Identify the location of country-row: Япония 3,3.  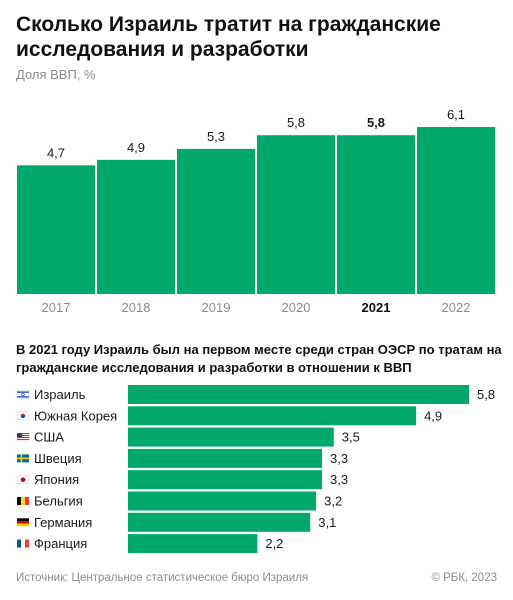
(182, 480).